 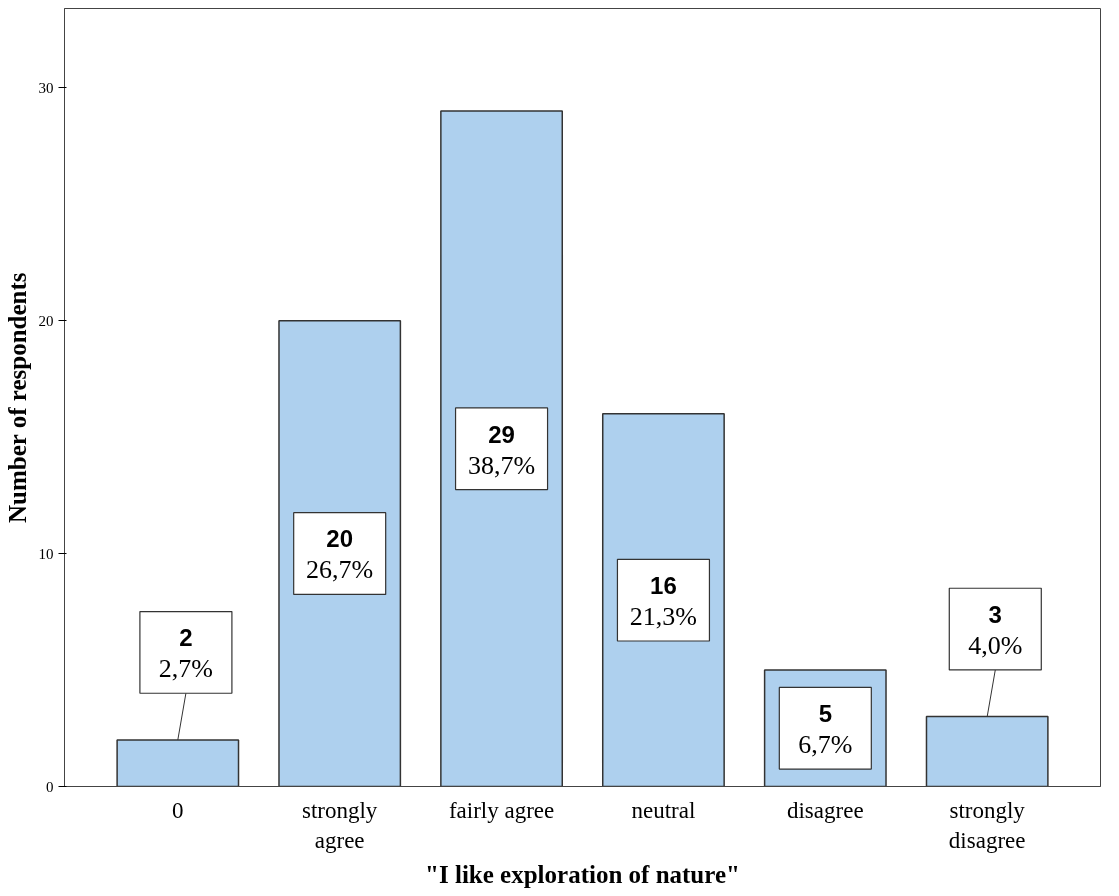 I want to click on data-label: 29 38,7%, so click(x=501, y=450).